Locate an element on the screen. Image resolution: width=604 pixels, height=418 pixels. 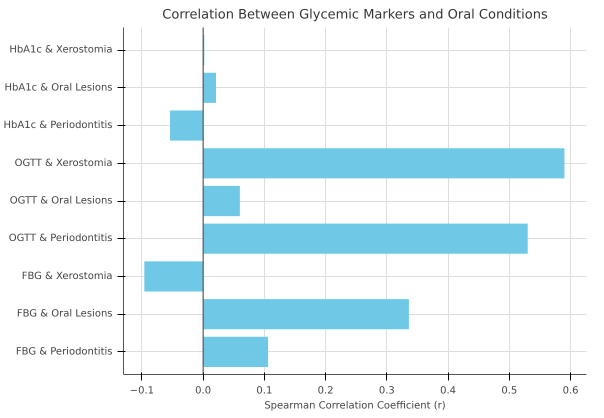
x-tick-label: 0.2 is located at coordinates (326, 391).